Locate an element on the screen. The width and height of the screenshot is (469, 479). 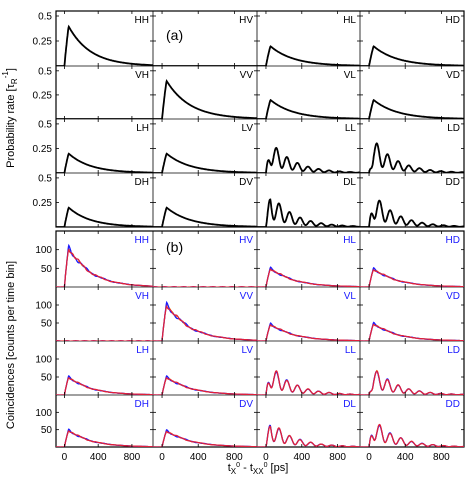
ylabel-bottom: Coincidences [counts per time bin] is located at coordinates (11, 345).